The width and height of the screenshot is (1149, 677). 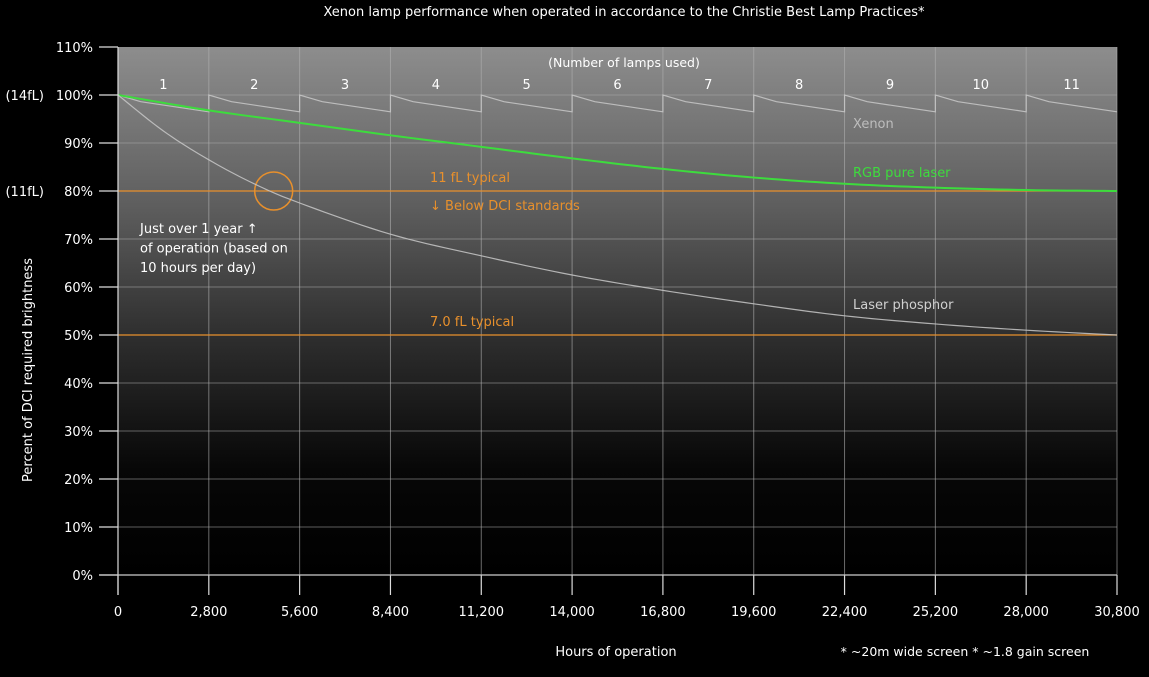 What do you see at coordinates (78, 384) in the screenshot?
I see `y-tick-label: 40%` at bounding box center [78, 384].